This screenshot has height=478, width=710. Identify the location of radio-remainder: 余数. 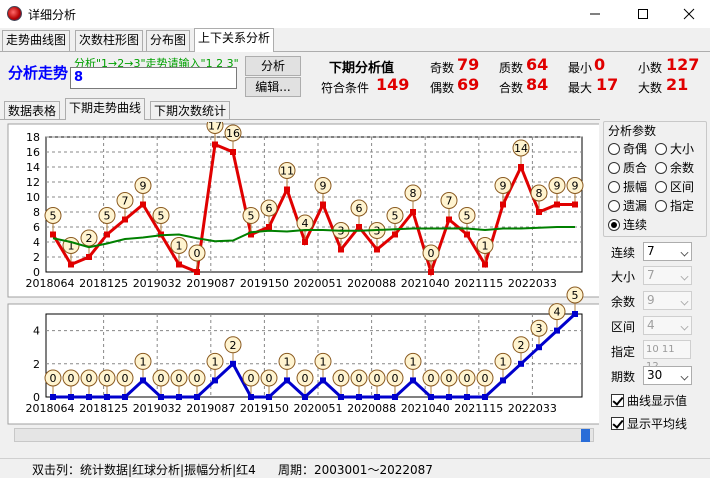
(674, 167).